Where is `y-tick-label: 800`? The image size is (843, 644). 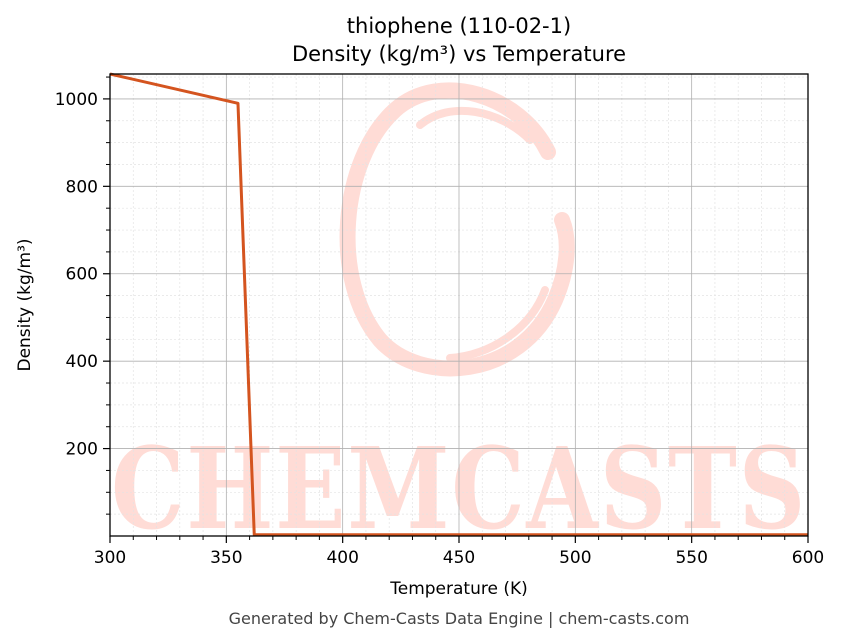 y-tick-label: 800 is located at coordinates (82, 187).